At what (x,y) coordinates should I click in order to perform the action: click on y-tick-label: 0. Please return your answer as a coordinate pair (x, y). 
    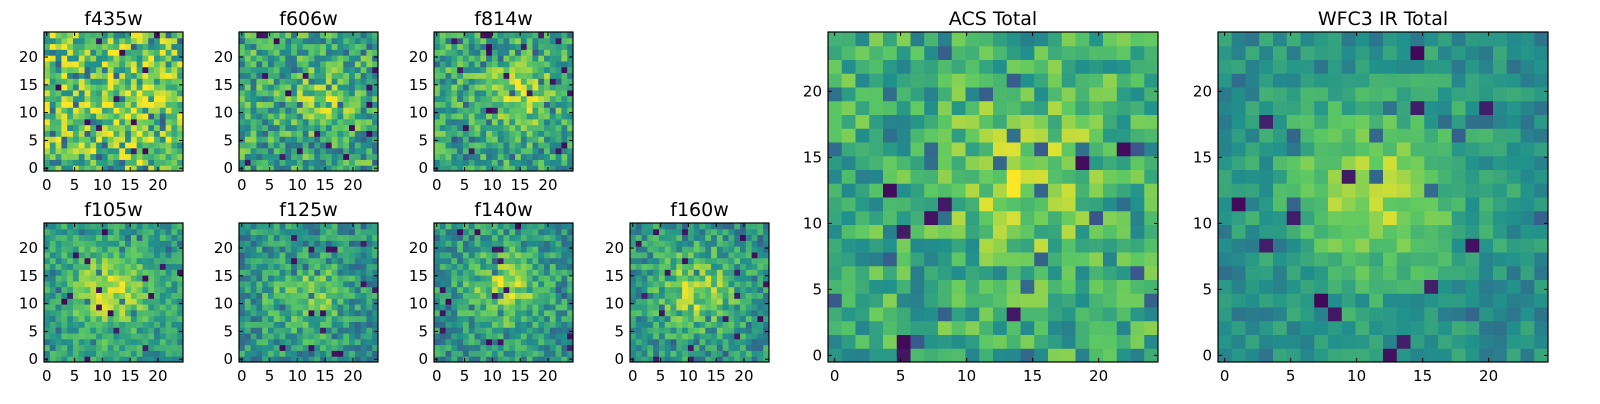
    Looking at the image, I should click on (33, 168).